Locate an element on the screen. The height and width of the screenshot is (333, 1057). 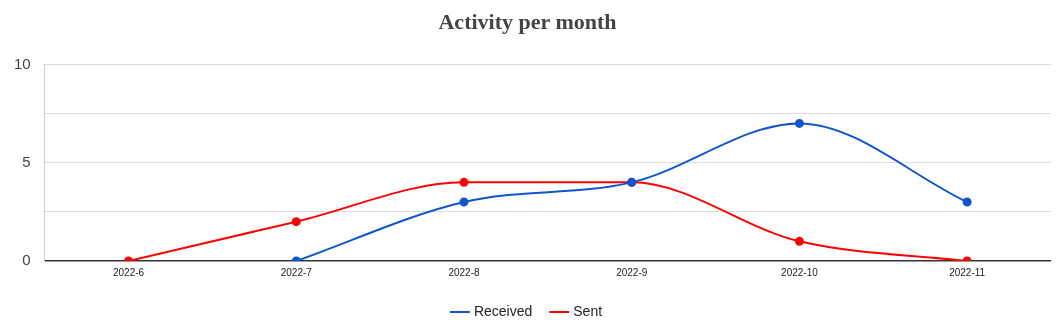
x-tick-label: 2022-6 is located at coordinates (128, 272).